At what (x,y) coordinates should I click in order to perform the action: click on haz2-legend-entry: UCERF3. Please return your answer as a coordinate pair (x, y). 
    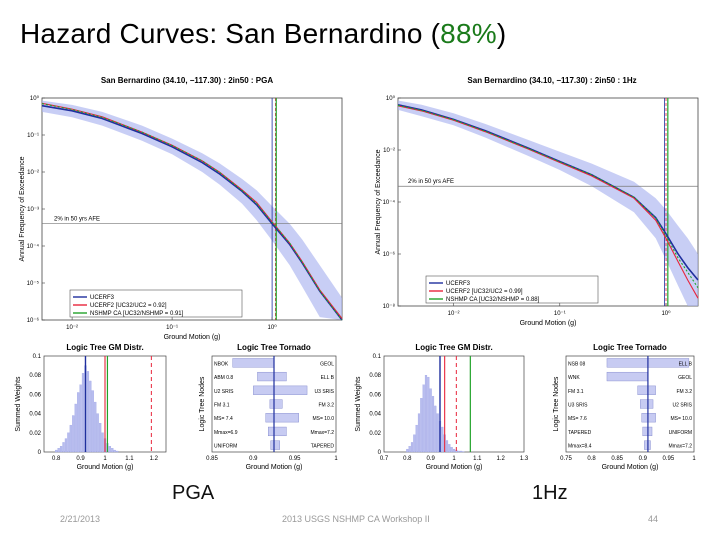
    Looking at the image, I should click on (458, 284).